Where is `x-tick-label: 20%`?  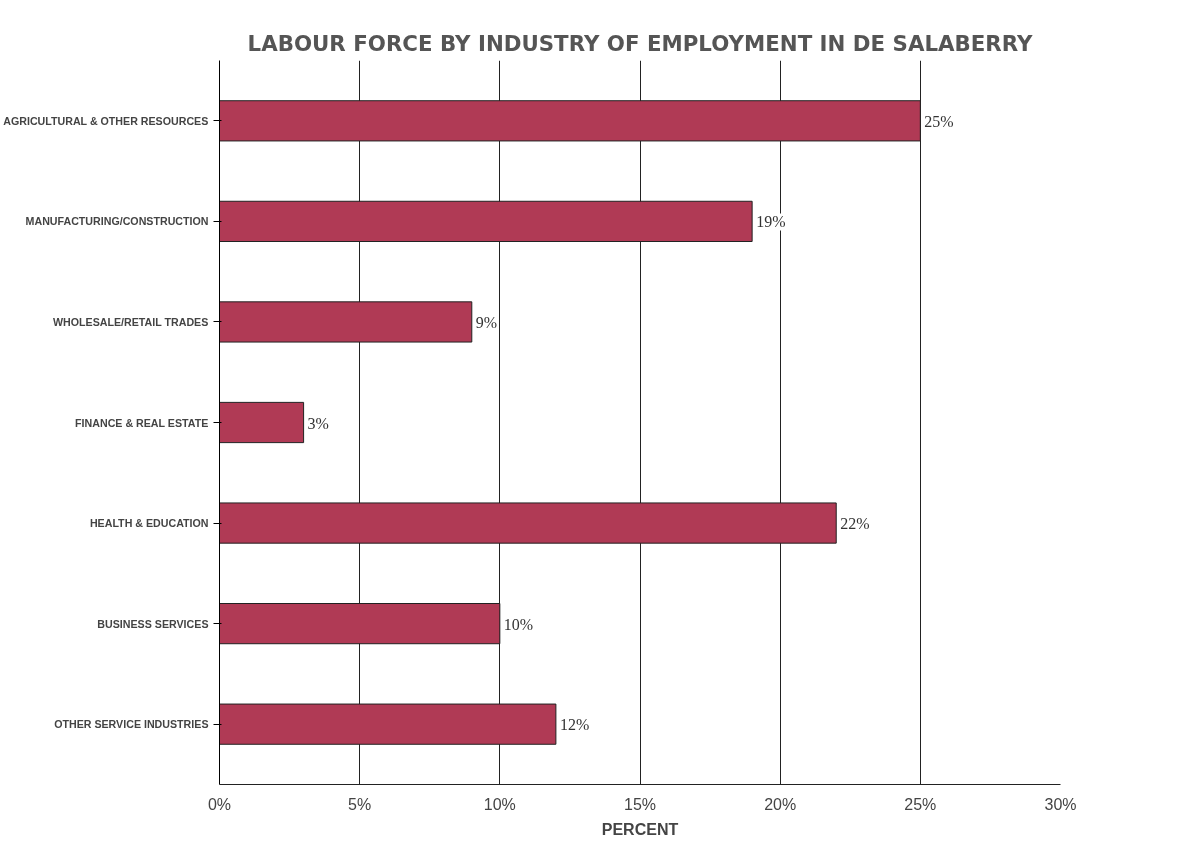 x-tick-label: 20% is located at coordinates (780, 804).